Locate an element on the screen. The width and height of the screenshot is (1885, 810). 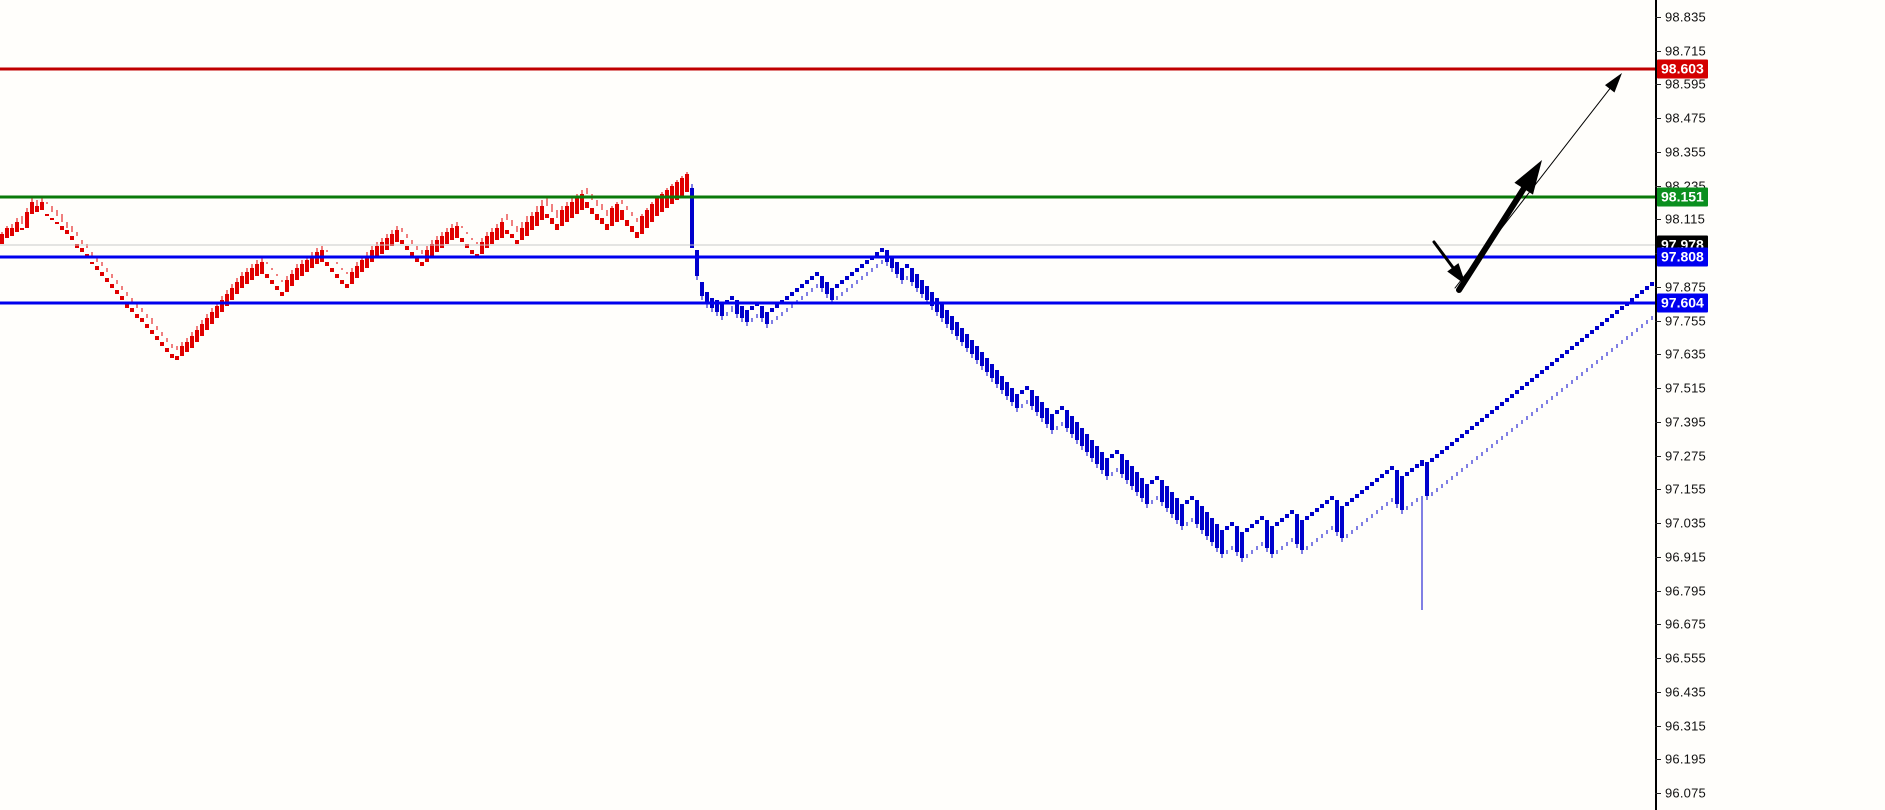
axis-tick-label: 98.355 is located at coordinates (1685, 152).